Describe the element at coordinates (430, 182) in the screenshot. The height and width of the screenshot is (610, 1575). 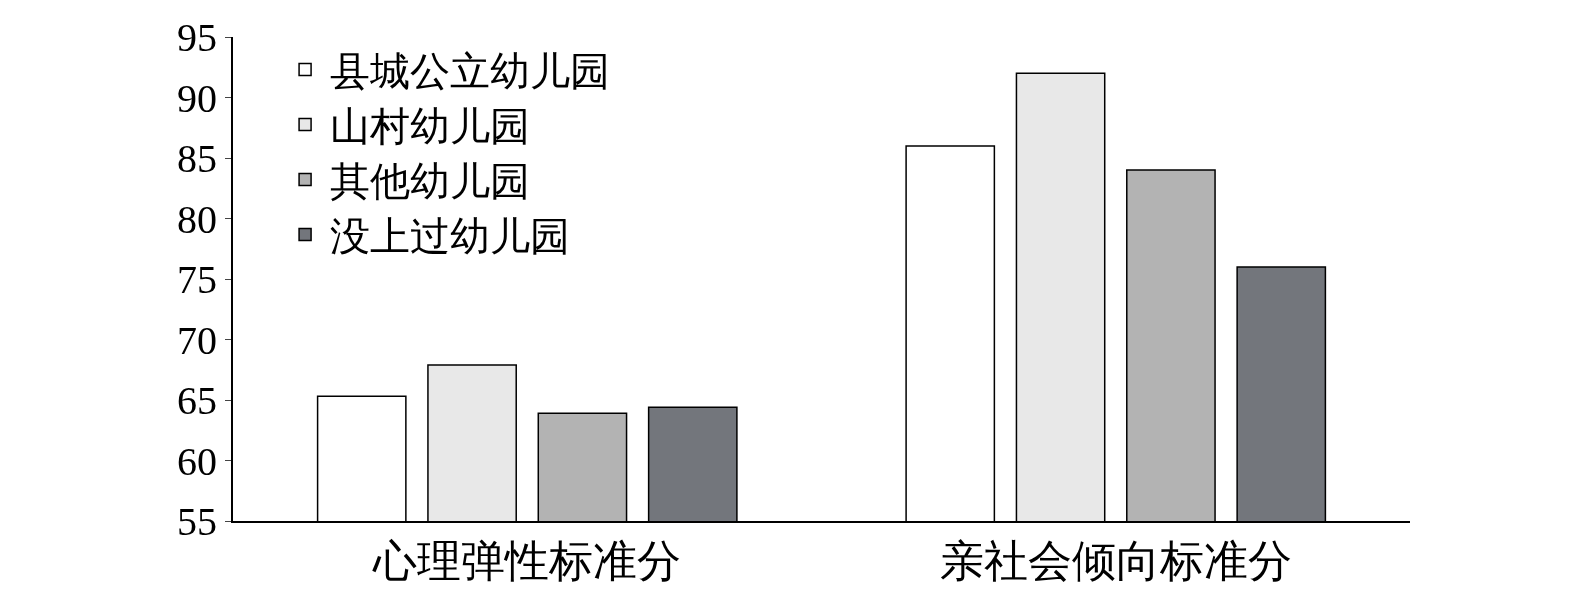
I see `legend-label: 其他幼儿园` at that location.